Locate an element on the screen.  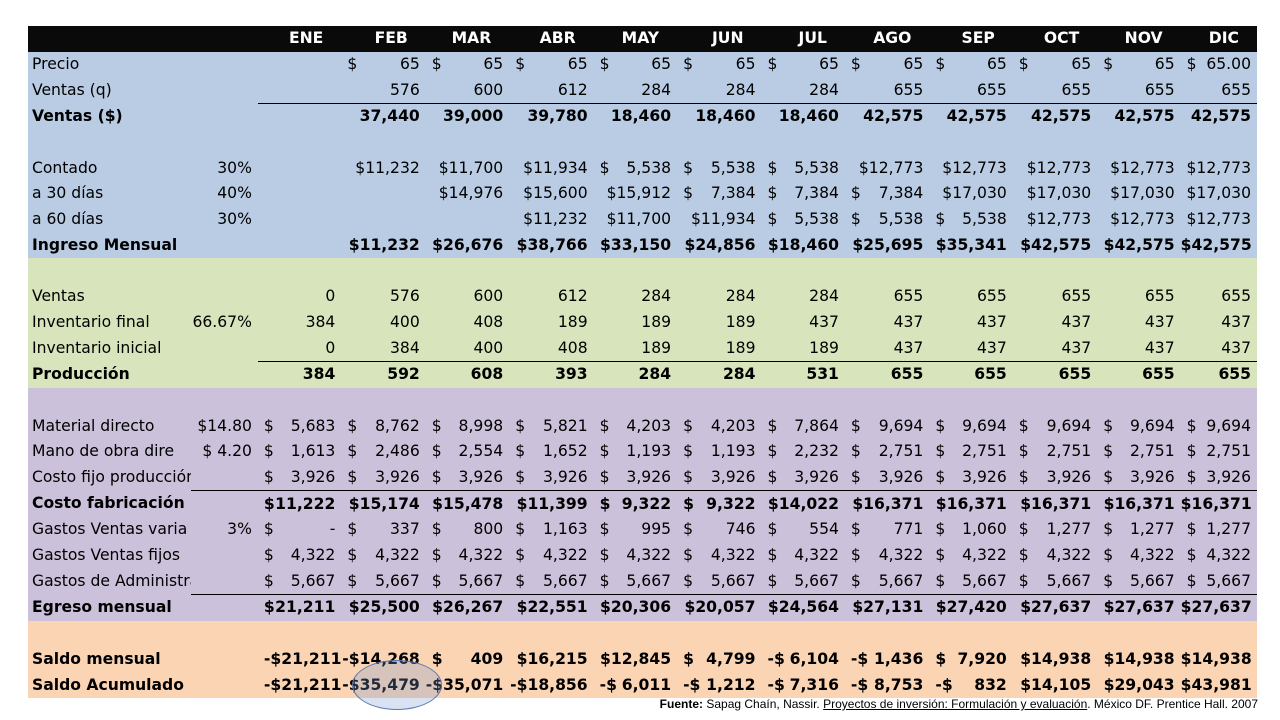
value-cell: $26,676 is located at coordinates (467, 245).